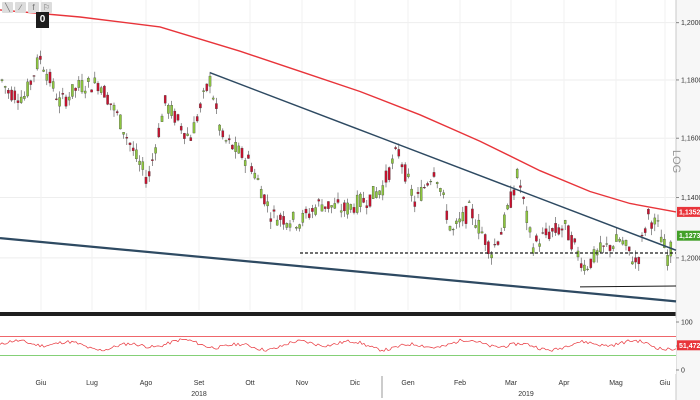 The image size is (700, 400). Describe the element at coordinates (689, 346) in the screenshot. I see `oscillator-last-label: 51,4723` at that location.